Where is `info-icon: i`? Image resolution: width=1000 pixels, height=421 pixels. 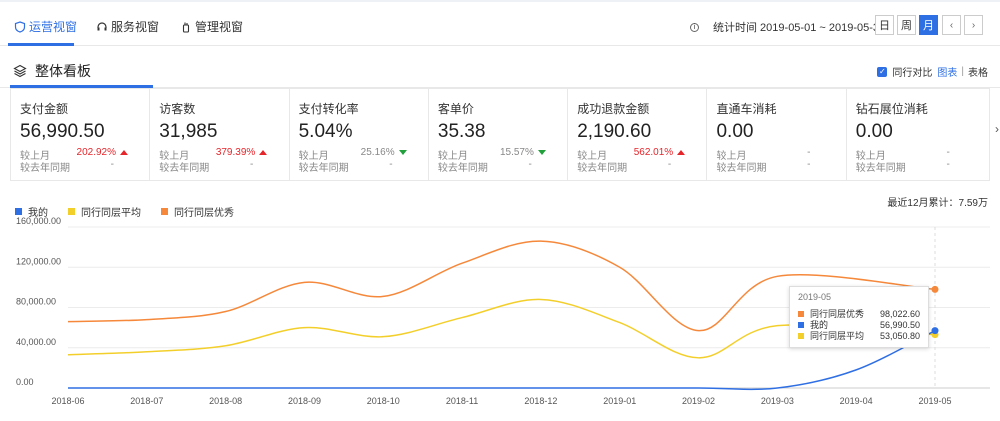
info-icon: i is located at coordinates (694, 27).